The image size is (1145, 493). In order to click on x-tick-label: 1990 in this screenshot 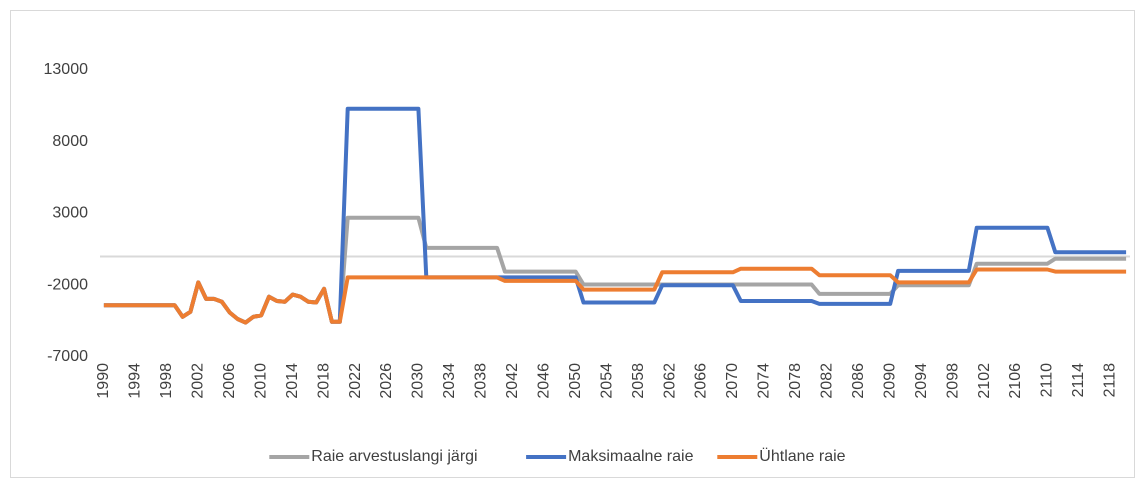, I will do `click(103, 381)`.